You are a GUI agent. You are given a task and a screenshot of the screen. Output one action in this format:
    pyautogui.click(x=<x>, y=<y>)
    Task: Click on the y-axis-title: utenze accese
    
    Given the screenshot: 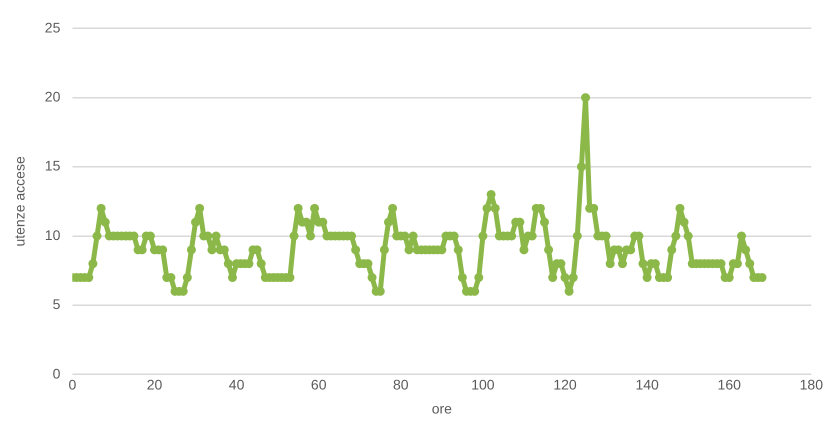 What is the action you would take?
    pyautogui.click(x=19, y=201)
    